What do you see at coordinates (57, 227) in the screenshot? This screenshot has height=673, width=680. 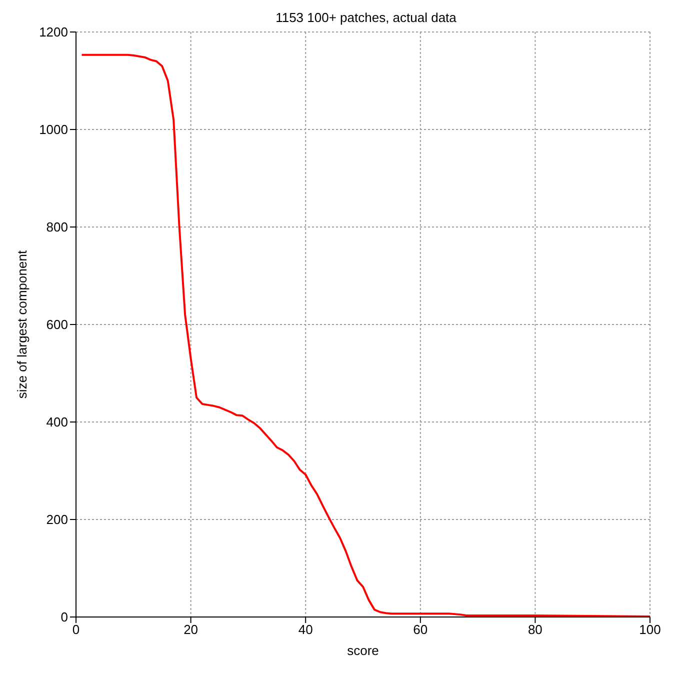 I see `y-tick-label: 800` at bounding box center [57, 227].